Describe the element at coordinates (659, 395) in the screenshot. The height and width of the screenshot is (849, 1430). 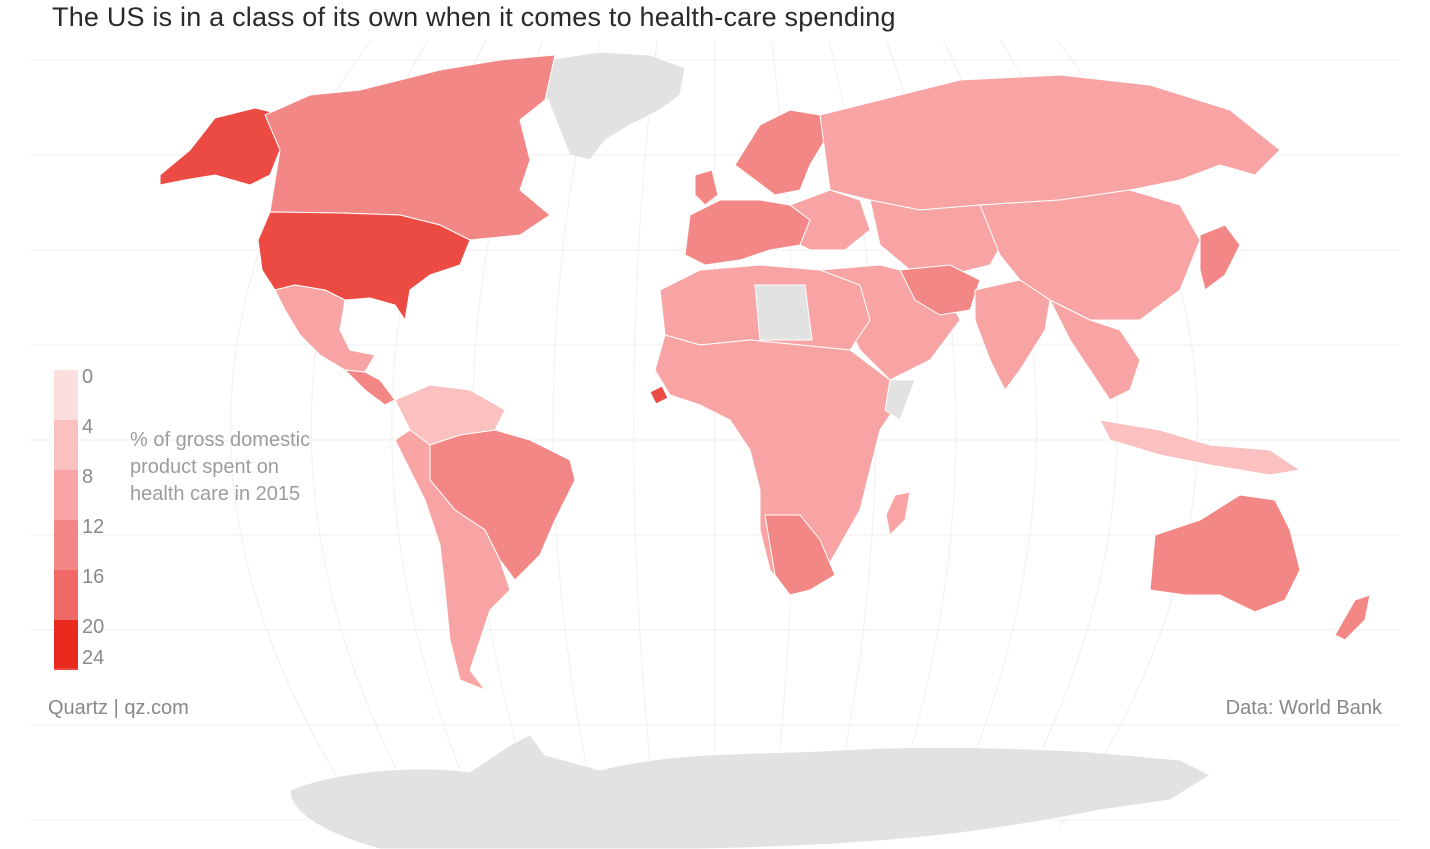
I see `region-sierra-leone` at that location.